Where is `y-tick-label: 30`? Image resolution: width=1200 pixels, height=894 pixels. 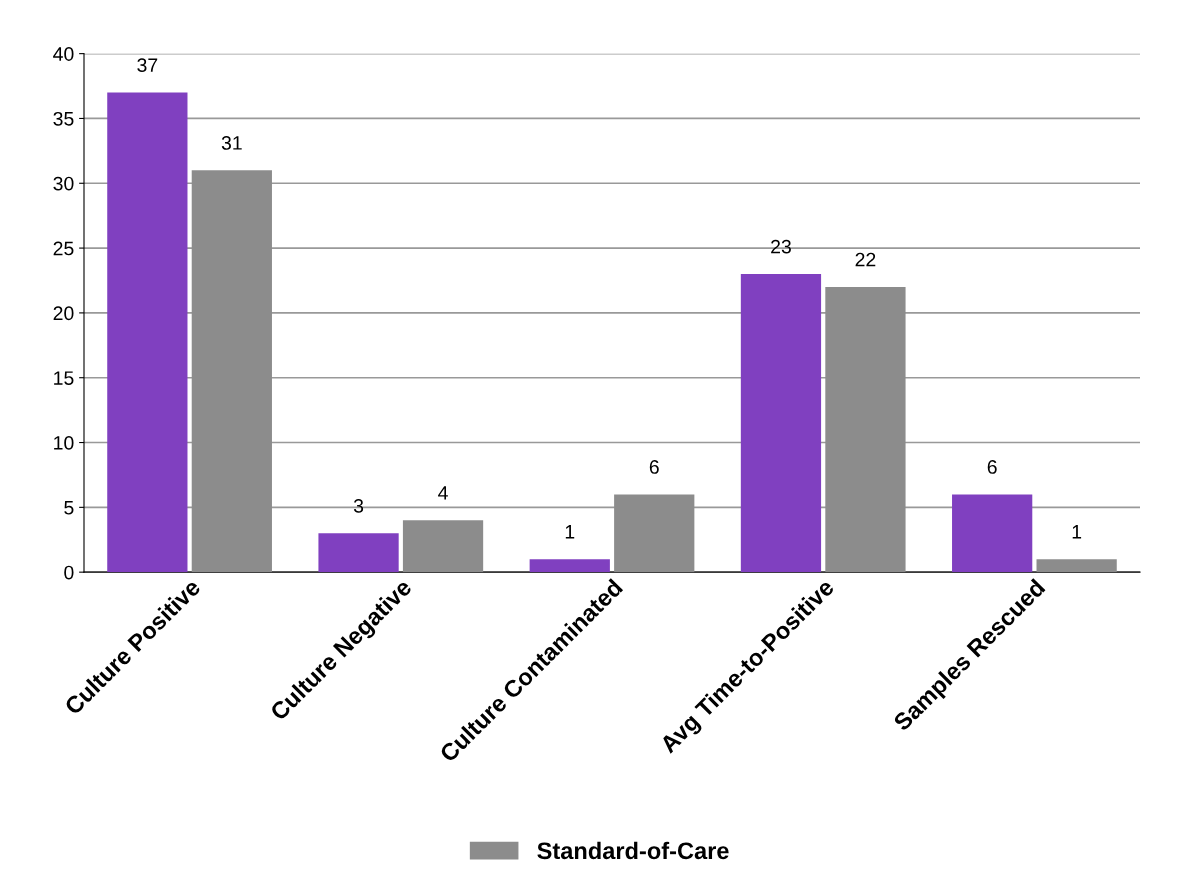
y-tick-label: 30 is located at coordinates (63, 183).